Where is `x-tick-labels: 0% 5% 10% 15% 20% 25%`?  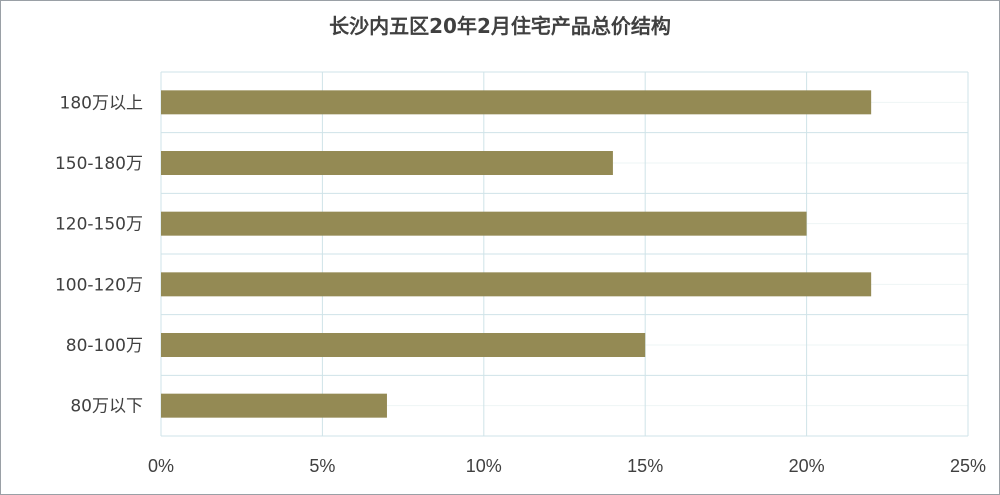 x-tick-labels: 0% 5% 10% 15% 20% 25% is located at coordinates (567, 466).